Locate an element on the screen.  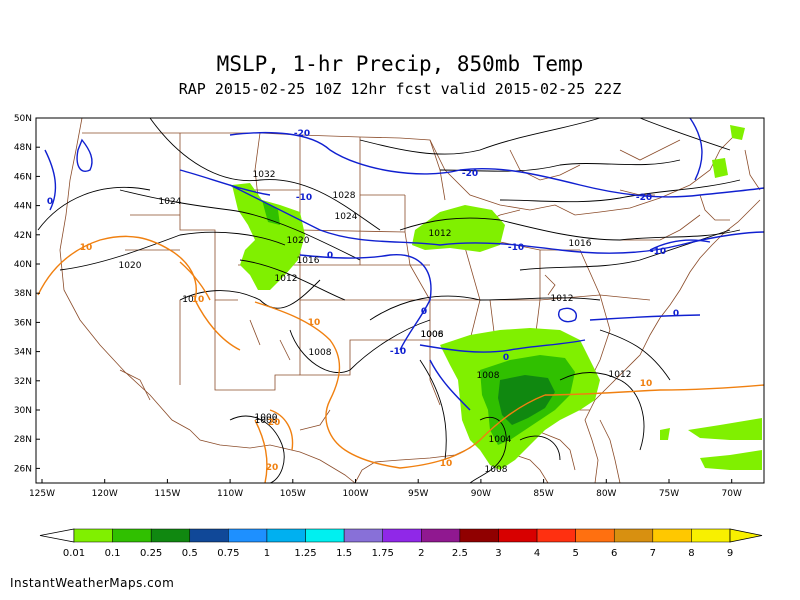
colorbar-label: 1 is located at coordinates (267, 553).